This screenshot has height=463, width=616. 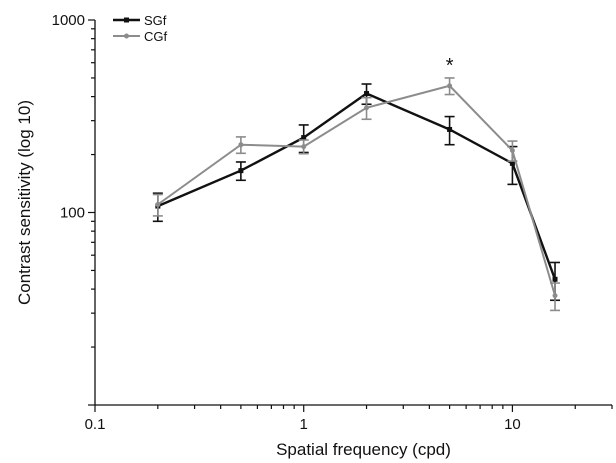 What do you see at coordinates (363, 449) in the screenshot?
I see `x-axis-label: Spatial frequency (cpd)` at bounding box center [363, 449].